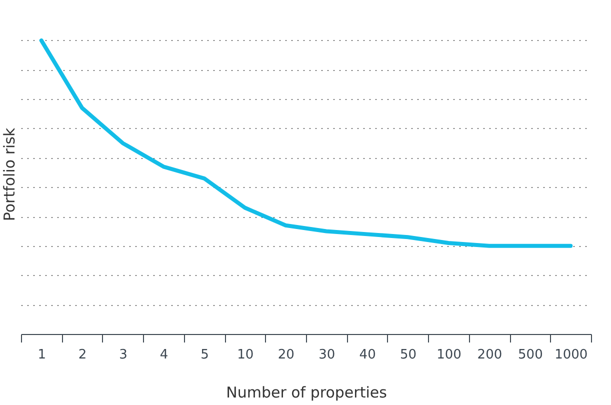  Describe the element at coordinates (42, 355) in the screenshot. I see `x-tick-label: 1` at that location.